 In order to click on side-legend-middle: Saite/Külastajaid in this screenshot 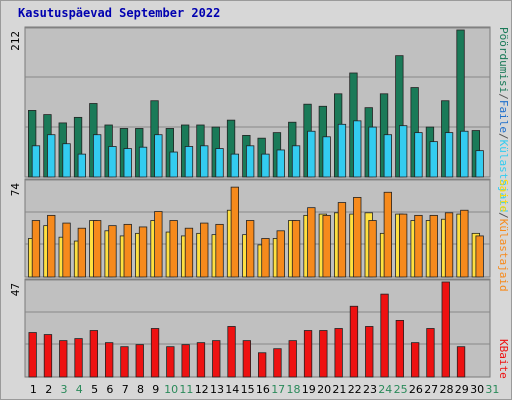, I will do `click(503, 235)`.